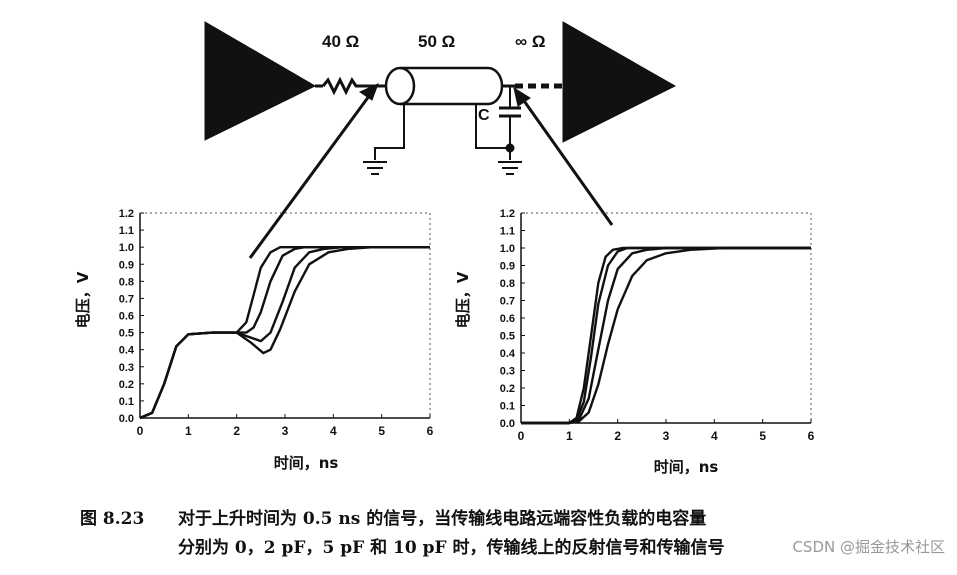  Describe the element at coordinates (112, 519) in the screenshot. I see `figure-number: 图 8.23` at that location.